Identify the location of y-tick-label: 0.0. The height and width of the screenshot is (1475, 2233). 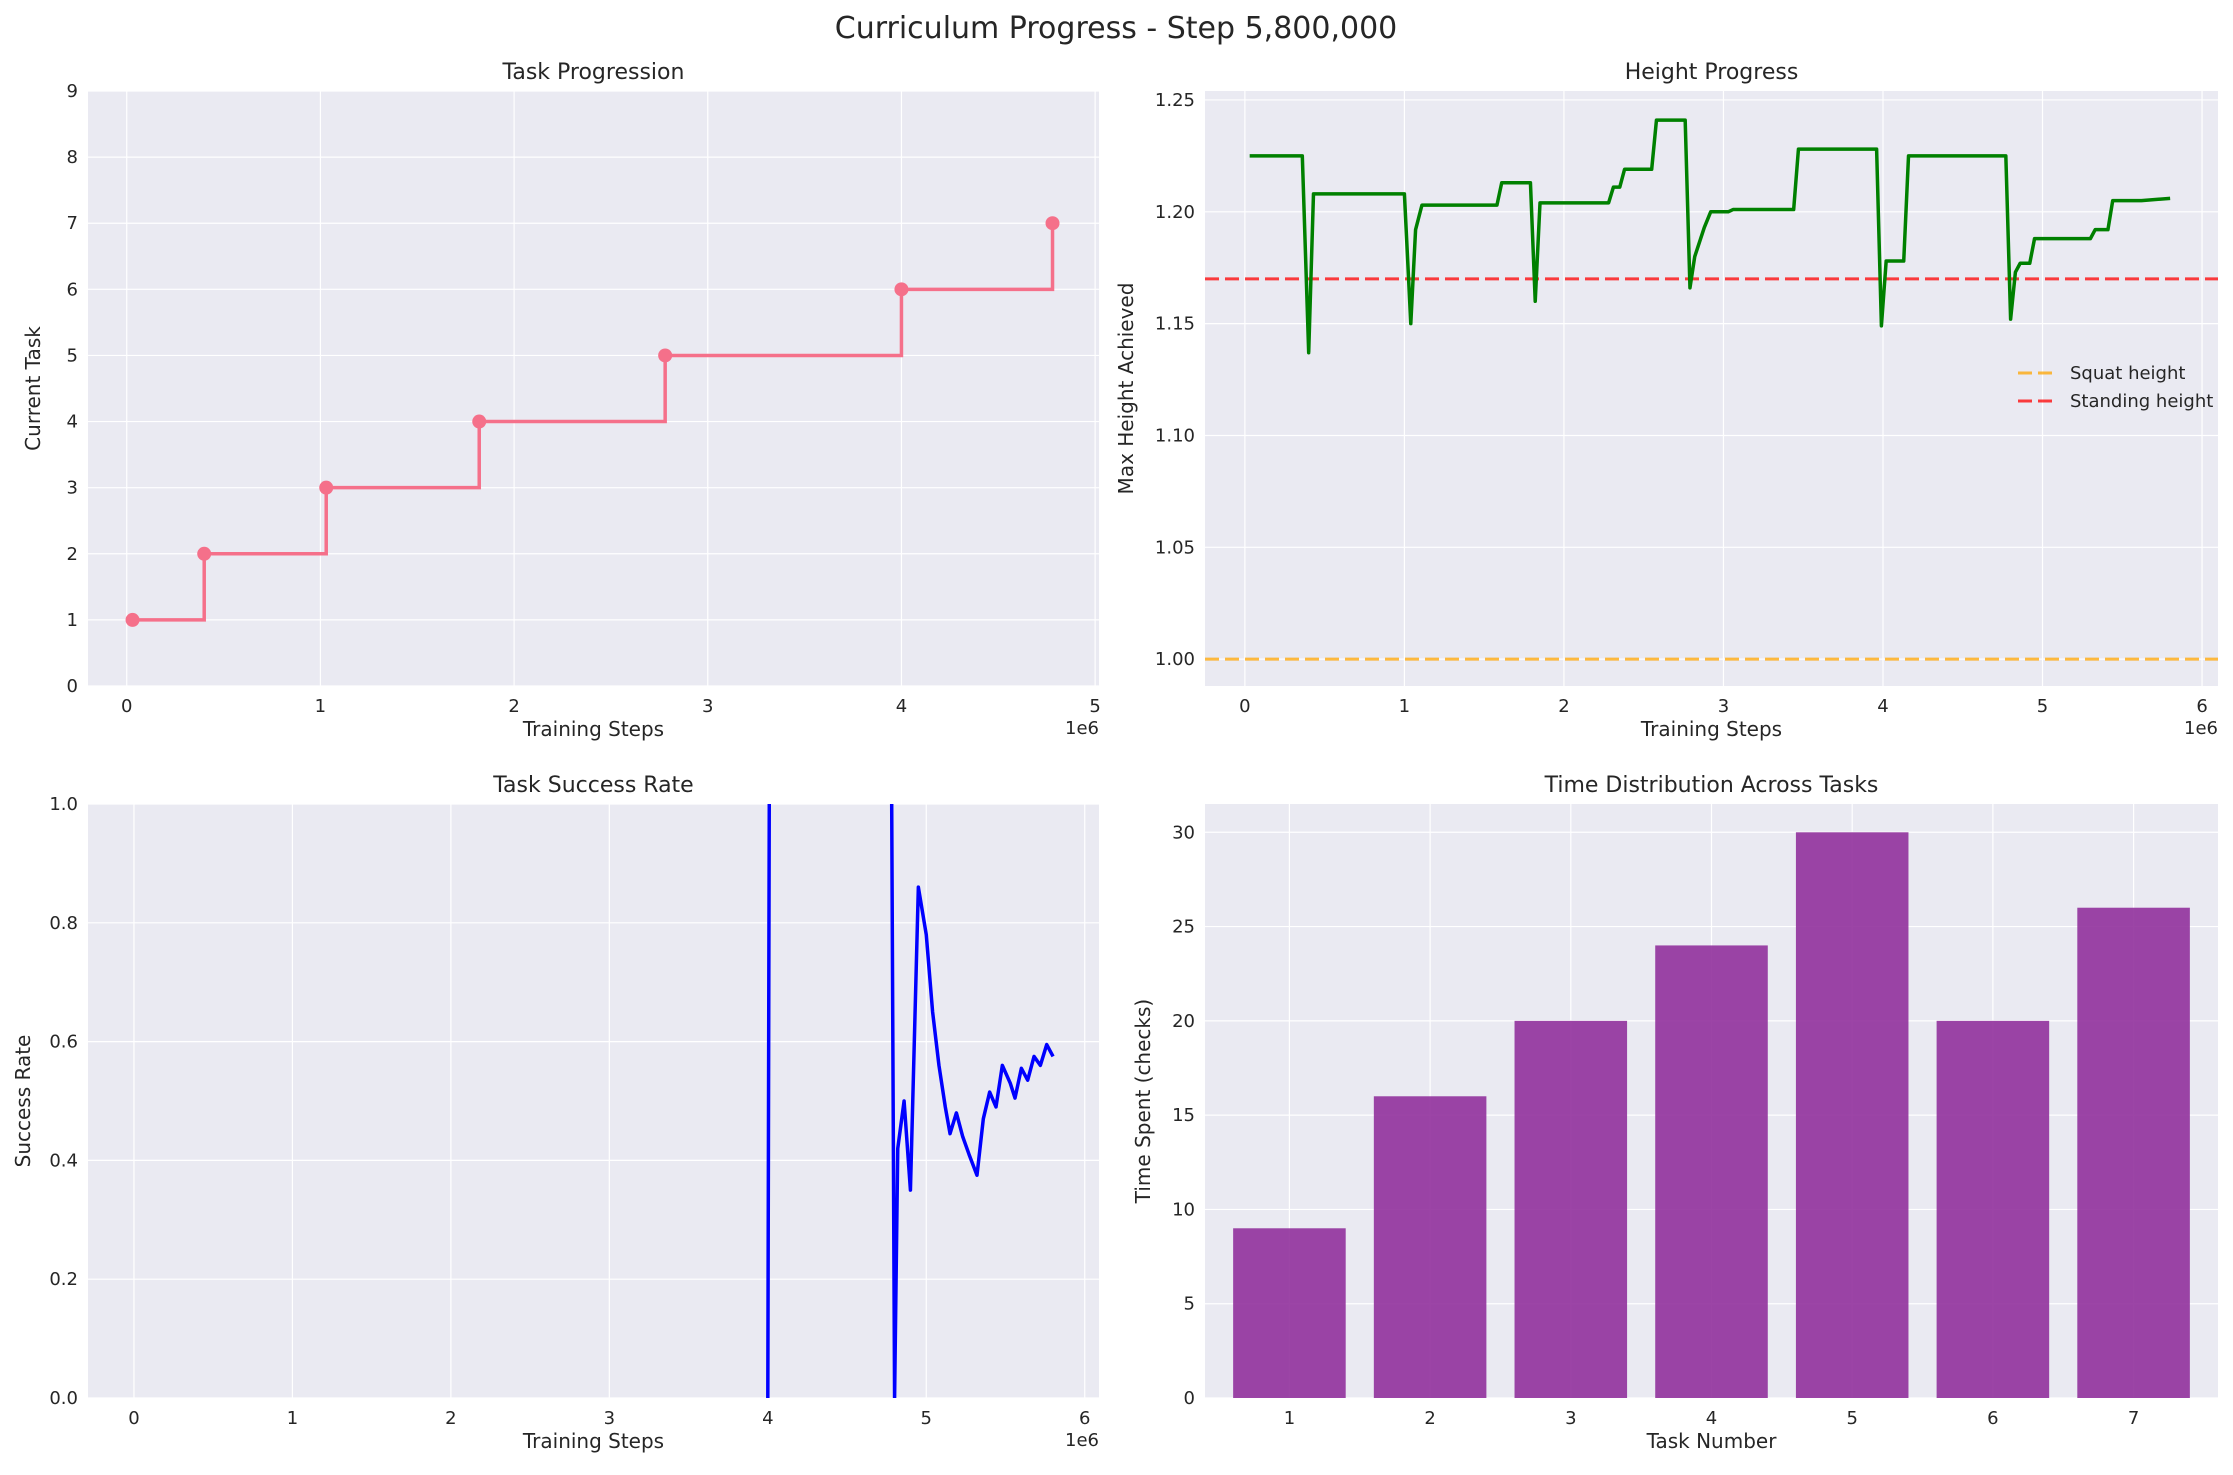
(63, 1398).